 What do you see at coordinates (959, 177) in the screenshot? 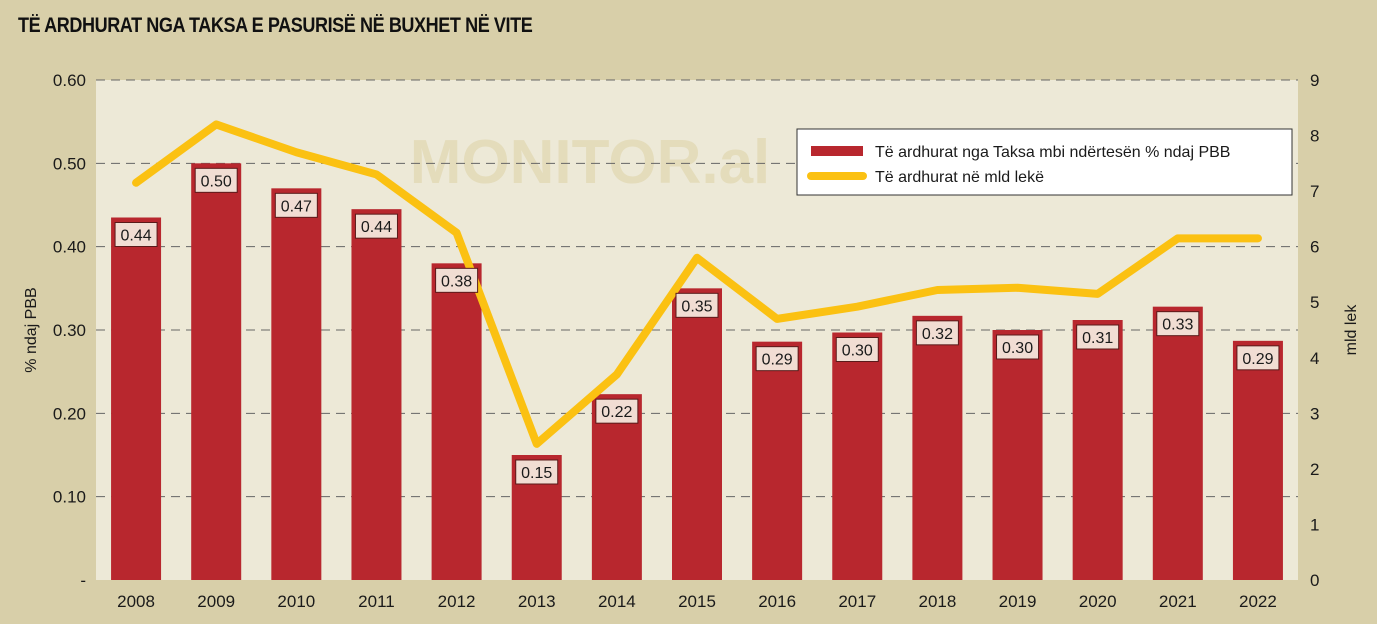
I see `legend-line-label: Të ardhurat në mld lekë` at bounding box center [959, 177].